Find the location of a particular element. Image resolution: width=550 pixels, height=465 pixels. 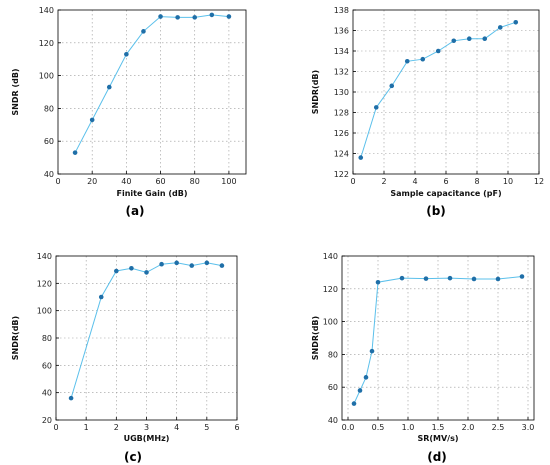

plot-frame is located at coordinates (152, 92).